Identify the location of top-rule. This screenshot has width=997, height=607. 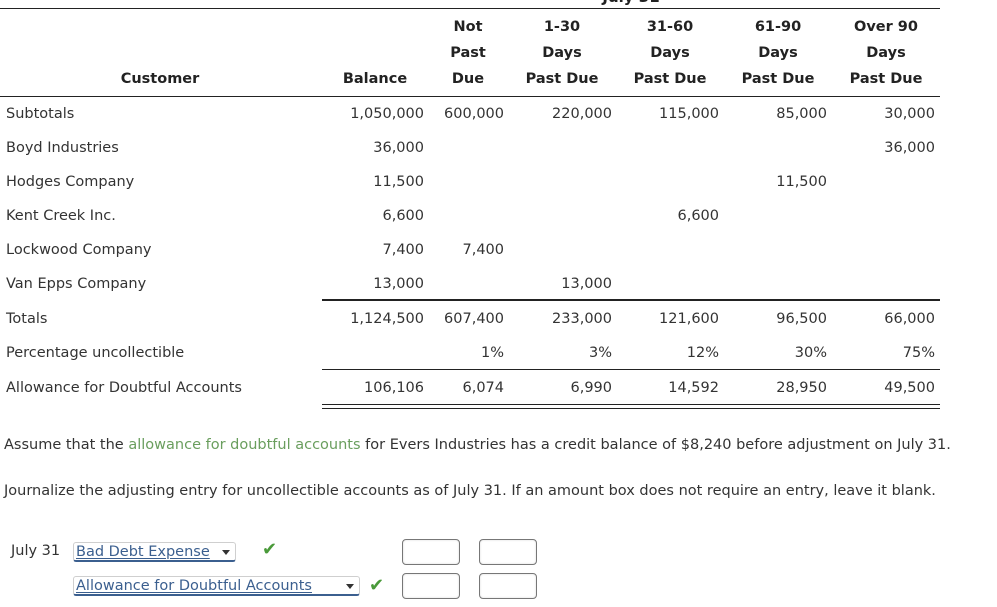
(470, 8).